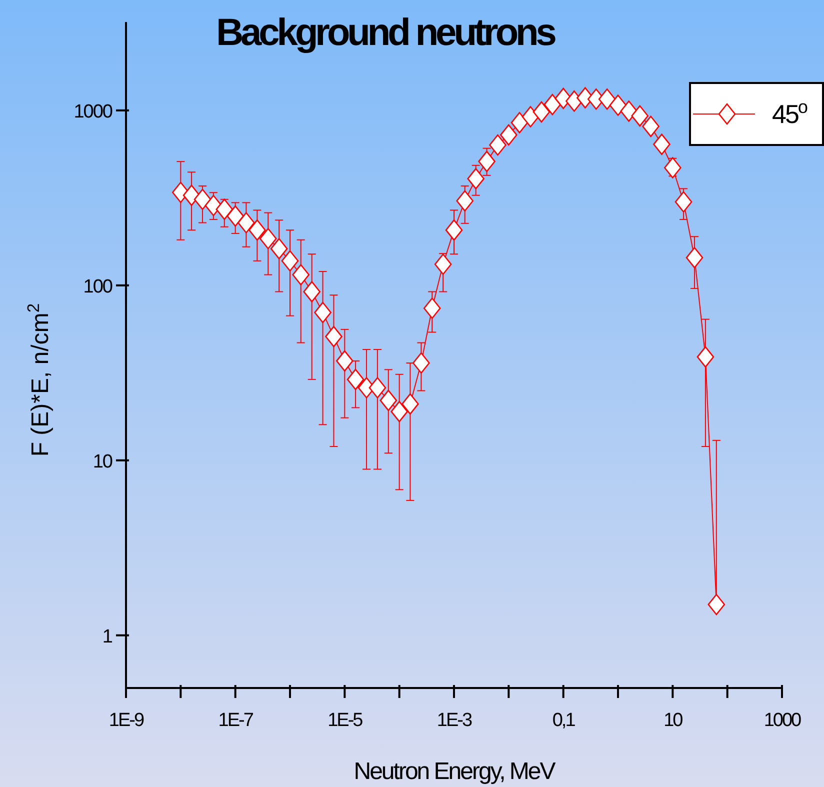 The height and width of the screenshot is (787, 824). Describe the element at coordinates (345, 720) in the screenshot. I see `x-tick-label: 1E-5` at that location.